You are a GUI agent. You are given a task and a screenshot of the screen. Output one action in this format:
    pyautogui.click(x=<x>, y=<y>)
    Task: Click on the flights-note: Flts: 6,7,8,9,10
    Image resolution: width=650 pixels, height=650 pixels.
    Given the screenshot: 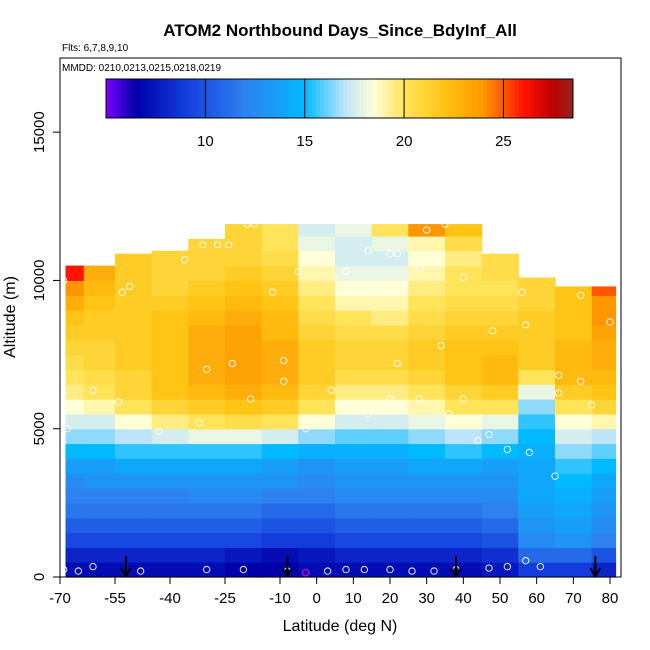 What is the action you would take?
    pyautogui.click(x=95, y=48)
    